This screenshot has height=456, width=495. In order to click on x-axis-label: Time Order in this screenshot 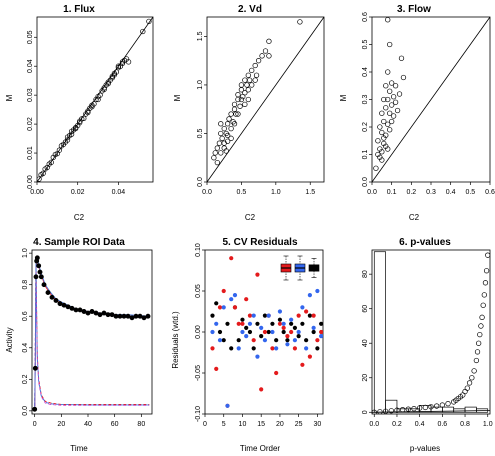, I will do `click(260, 448)`.